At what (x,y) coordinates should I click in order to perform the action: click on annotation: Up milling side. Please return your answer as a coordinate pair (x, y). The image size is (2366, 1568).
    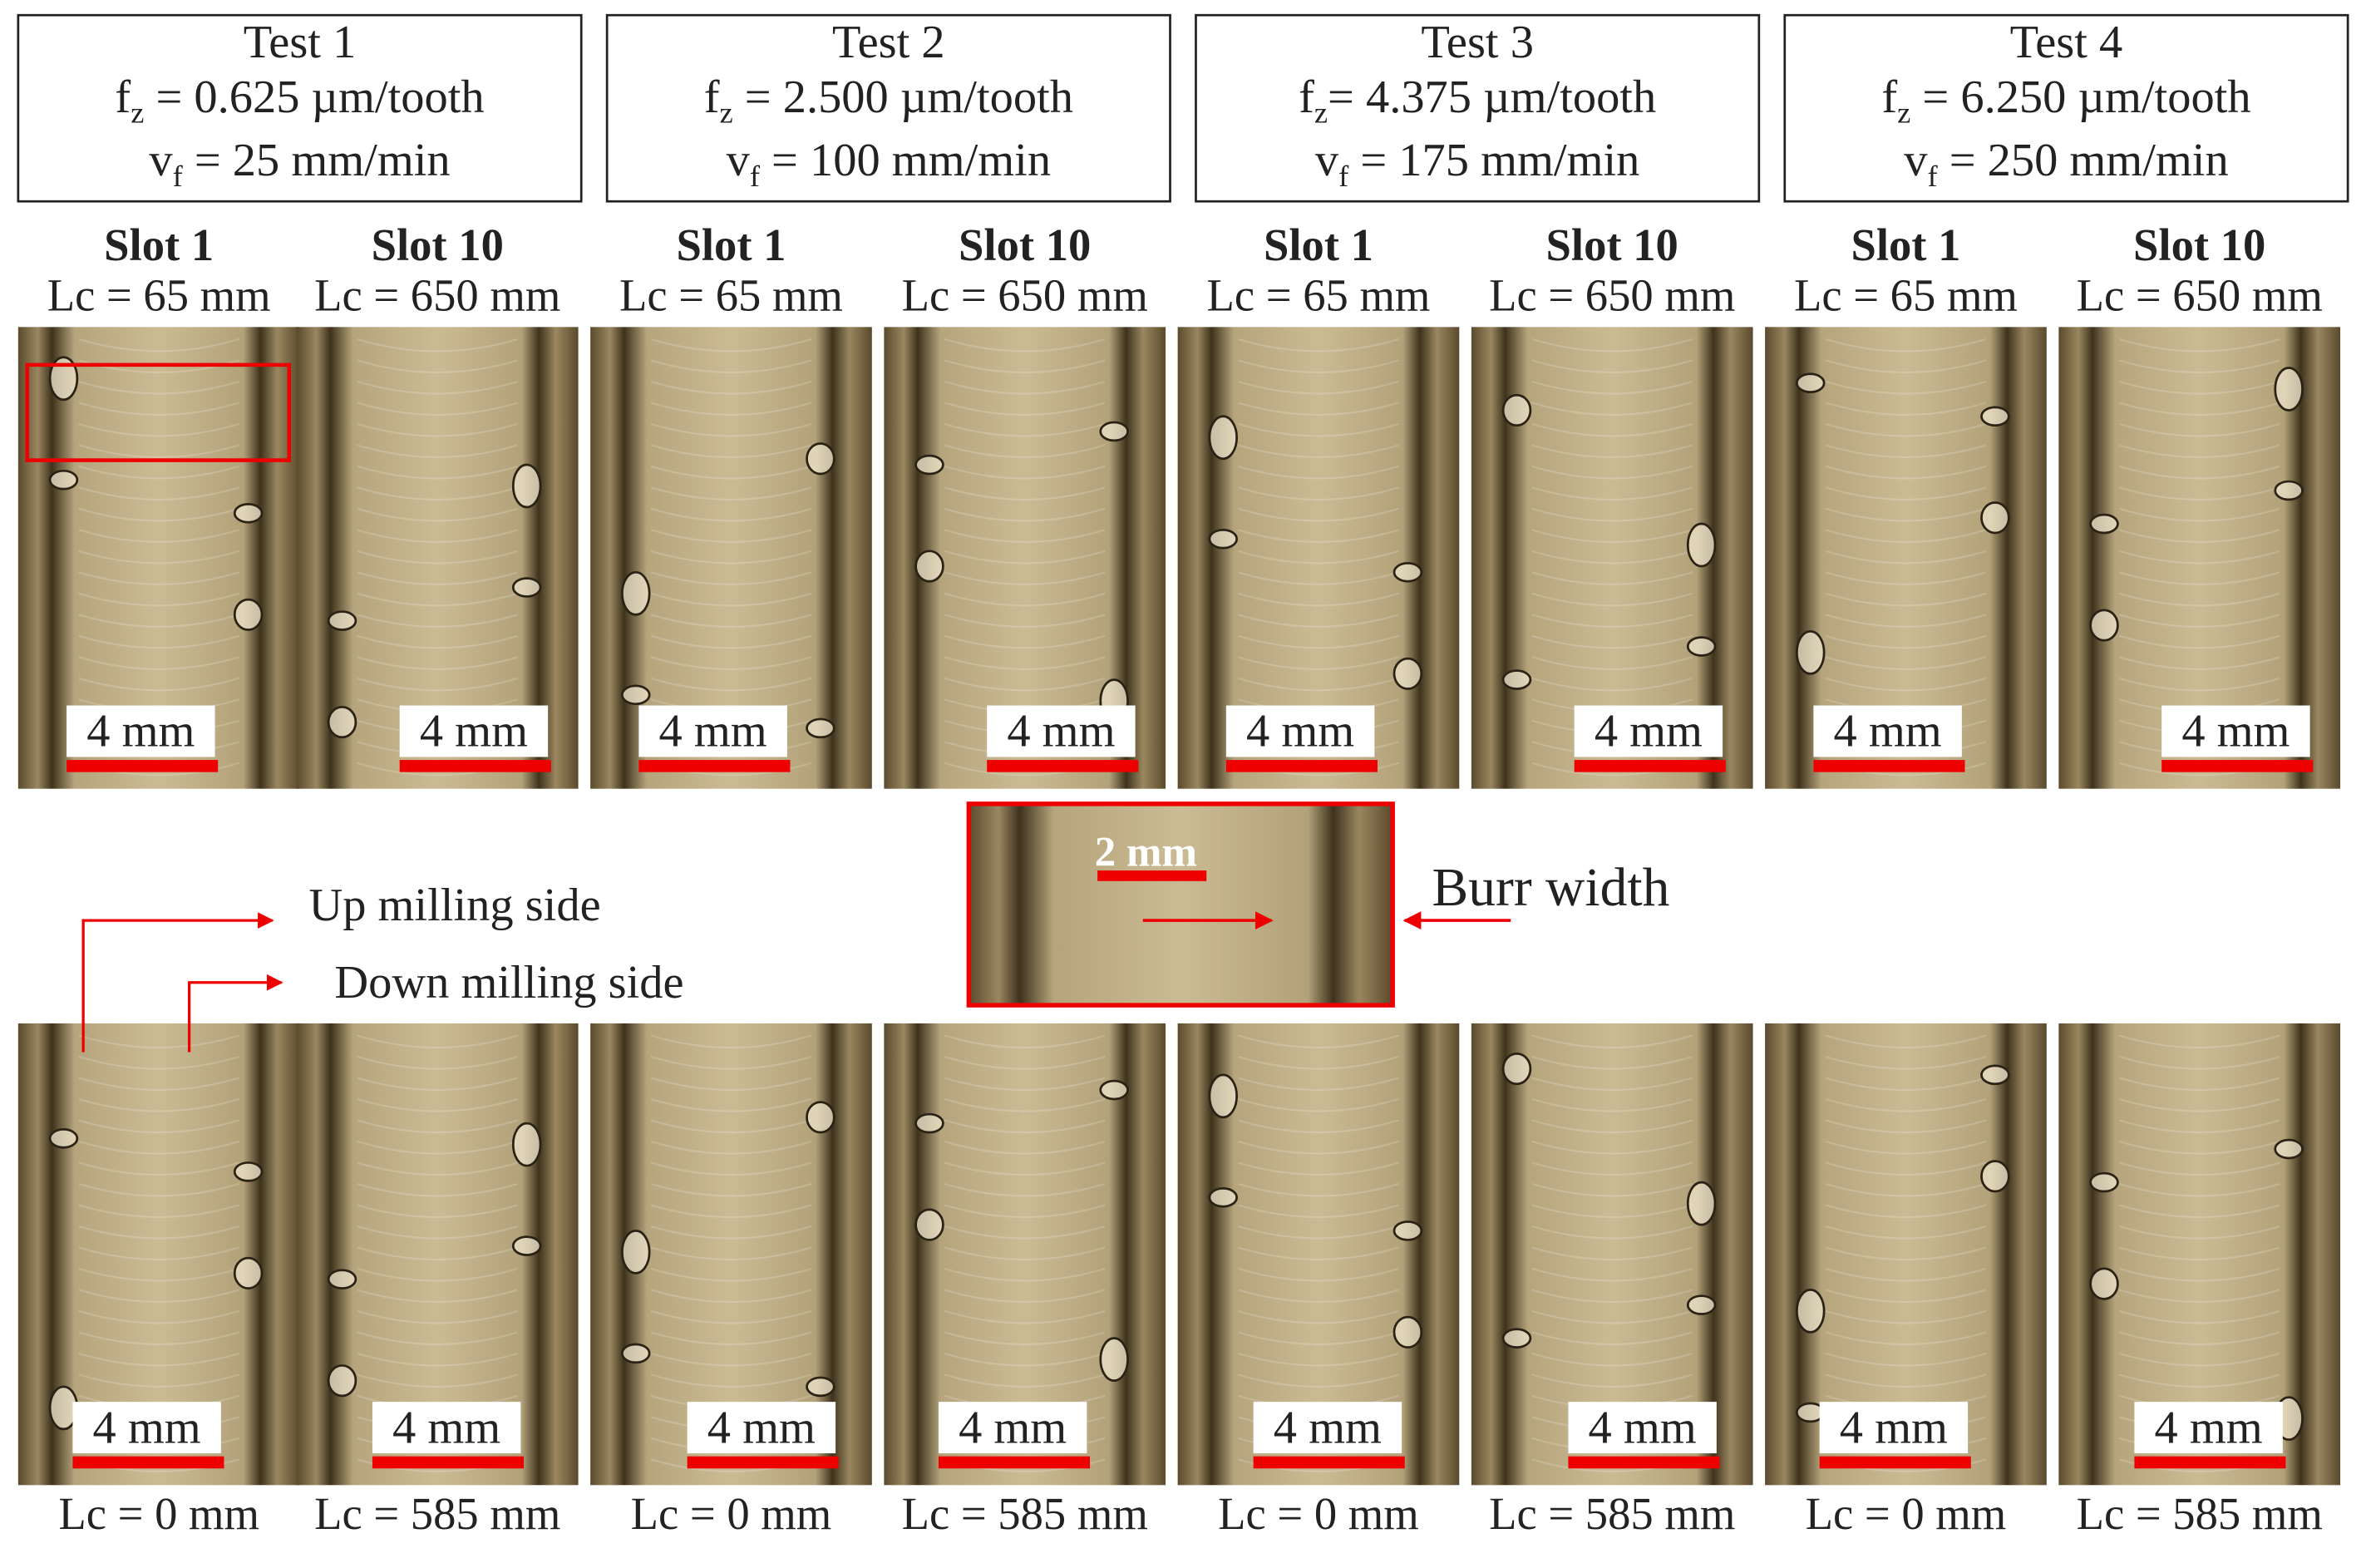
    Looking at the image, I should click on (454, 905).